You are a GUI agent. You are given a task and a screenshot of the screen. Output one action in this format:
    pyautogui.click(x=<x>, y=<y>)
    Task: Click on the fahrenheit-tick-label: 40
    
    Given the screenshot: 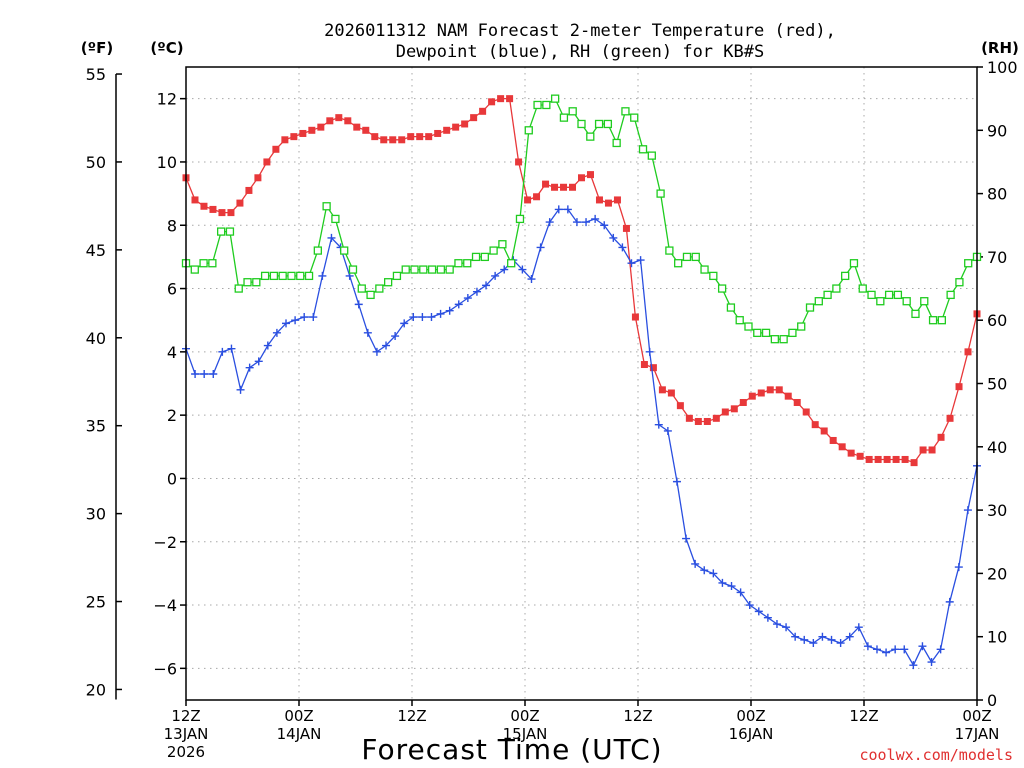 What is the action you would take?
    pyautogui.click(x=96, y=338)
    